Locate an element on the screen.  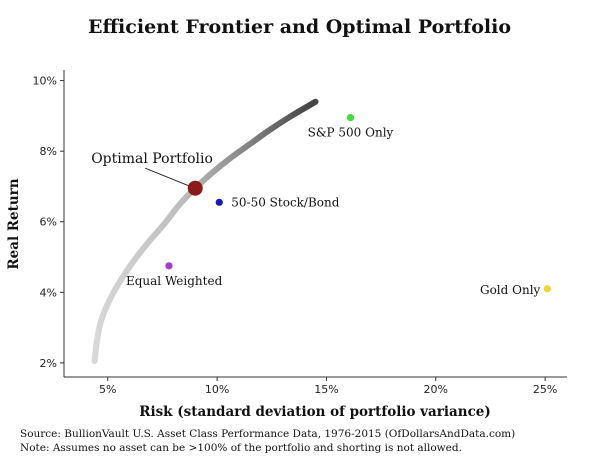
optimal-portfolio-leader-line is located at coordinates (169, 177).